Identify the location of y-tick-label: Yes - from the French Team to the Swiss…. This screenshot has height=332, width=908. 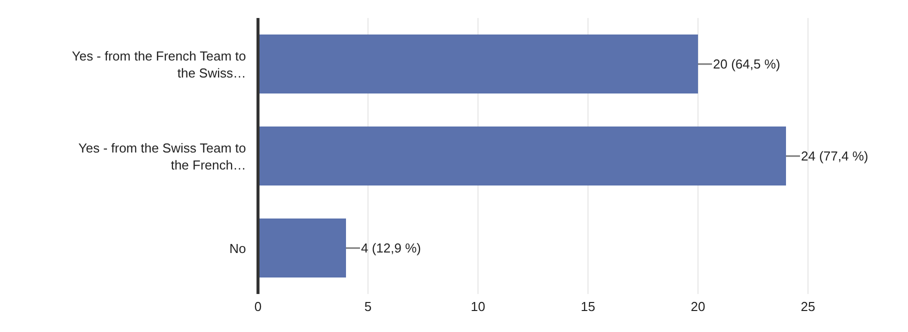
(159, 64).